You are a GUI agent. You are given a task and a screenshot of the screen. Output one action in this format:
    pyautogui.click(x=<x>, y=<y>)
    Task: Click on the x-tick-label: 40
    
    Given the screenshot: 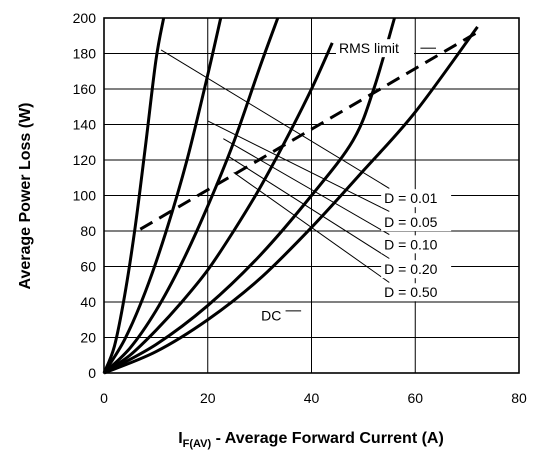 What is the action you would take?
    pyautogui.click(x=312, y=398)
    